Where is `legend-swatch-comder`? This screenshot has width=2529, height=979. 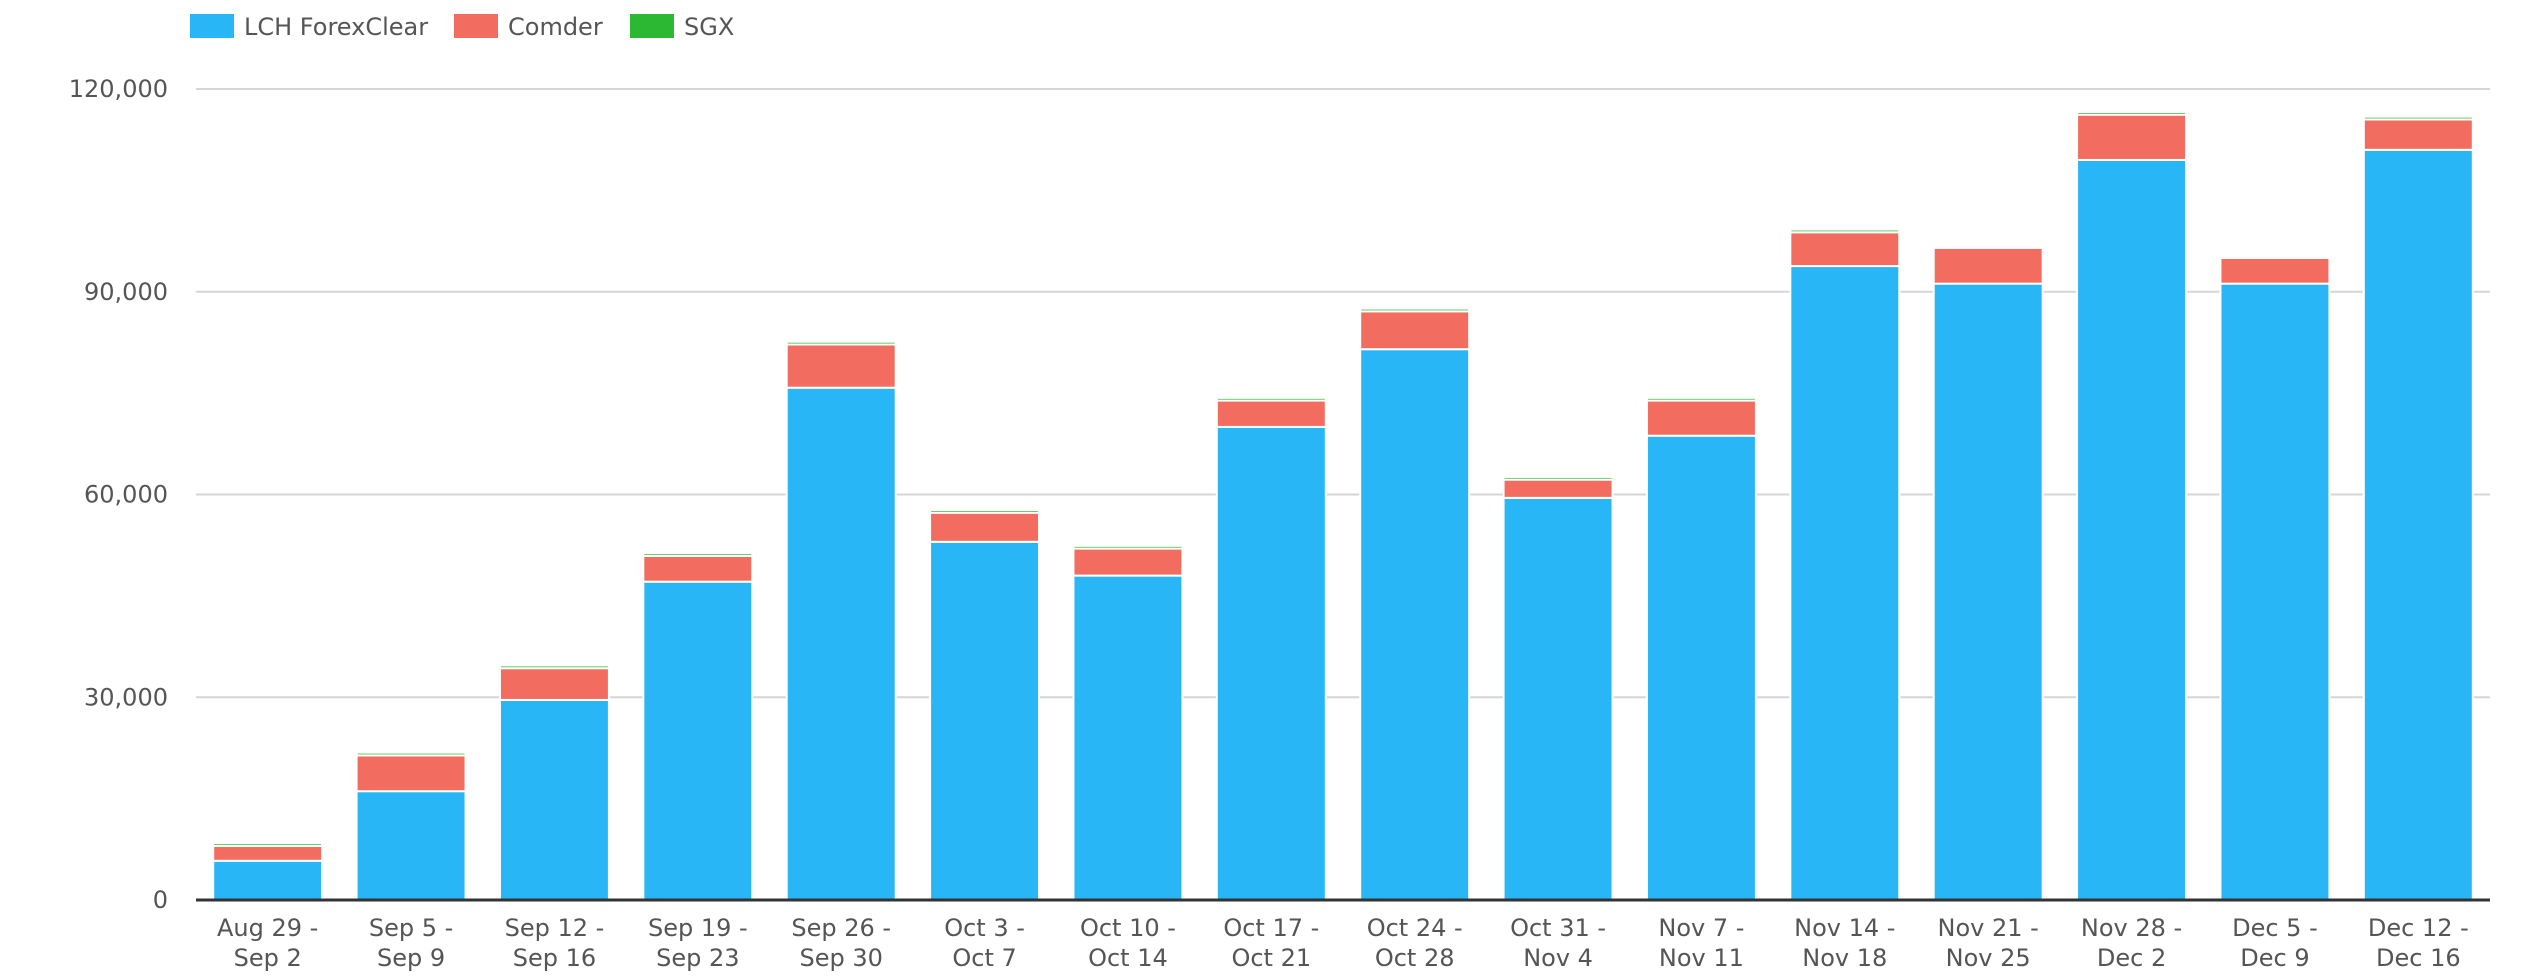
legend-swatch-comder is located at coordinates (476, 26).